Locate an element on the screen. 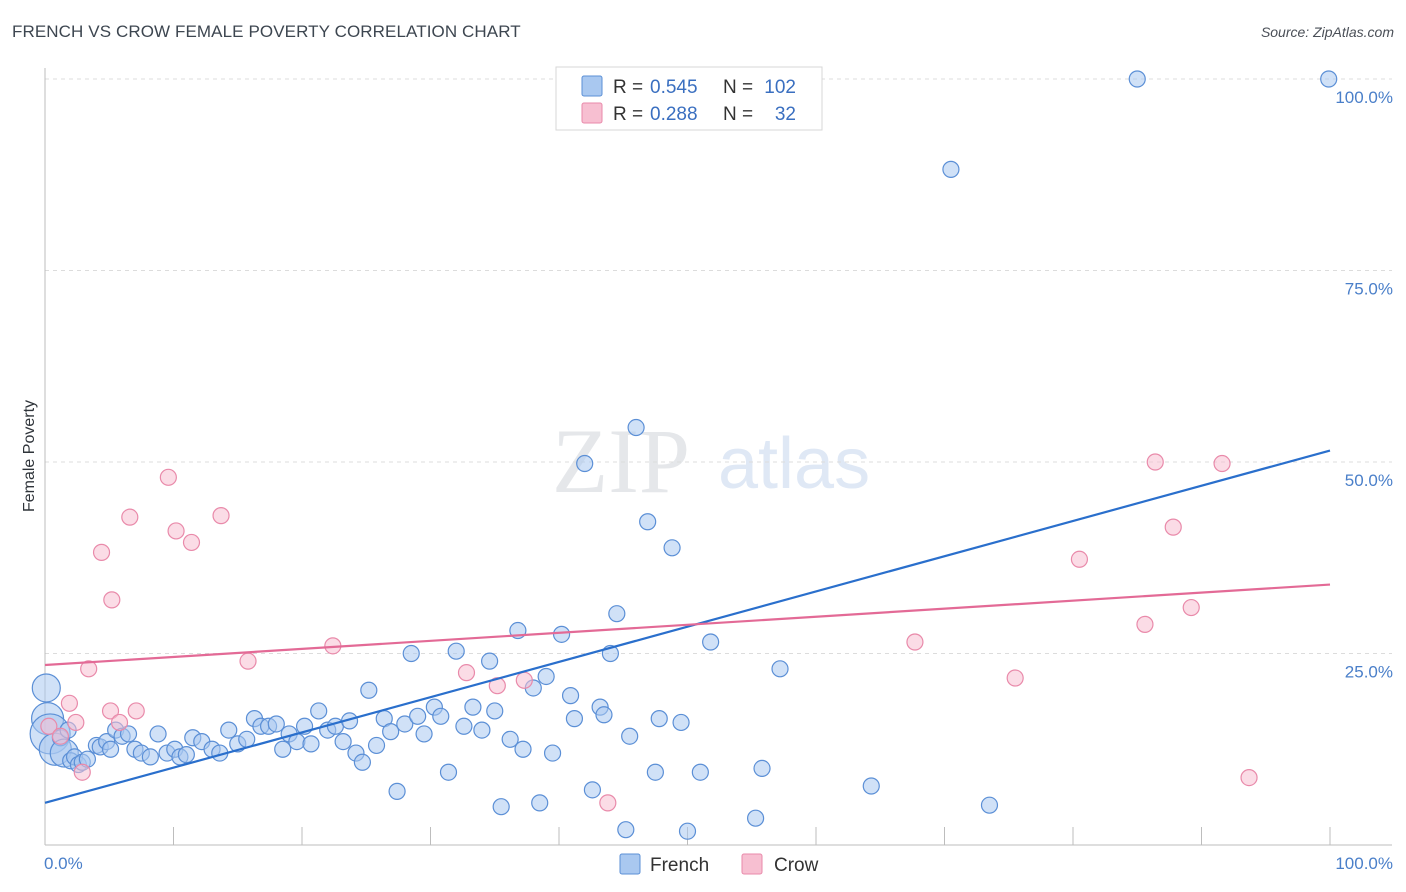 The height and width of the screenshot is (892, 1406). watermark-zip: ZIP is located at coordinates (621, 461).